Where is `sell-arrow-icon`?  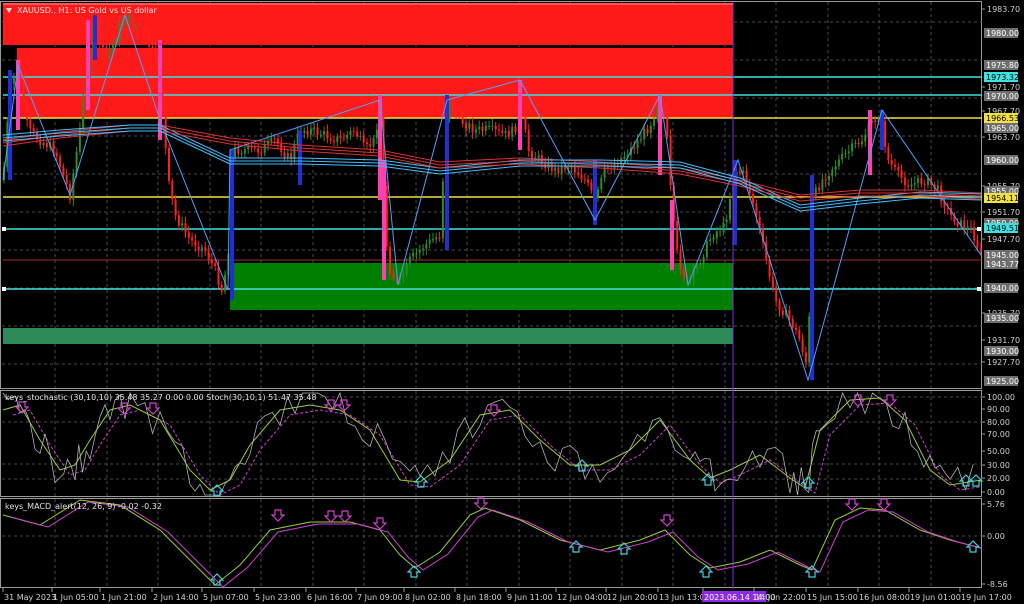
sell-arrow-icon is located at coordinates (890, 400).